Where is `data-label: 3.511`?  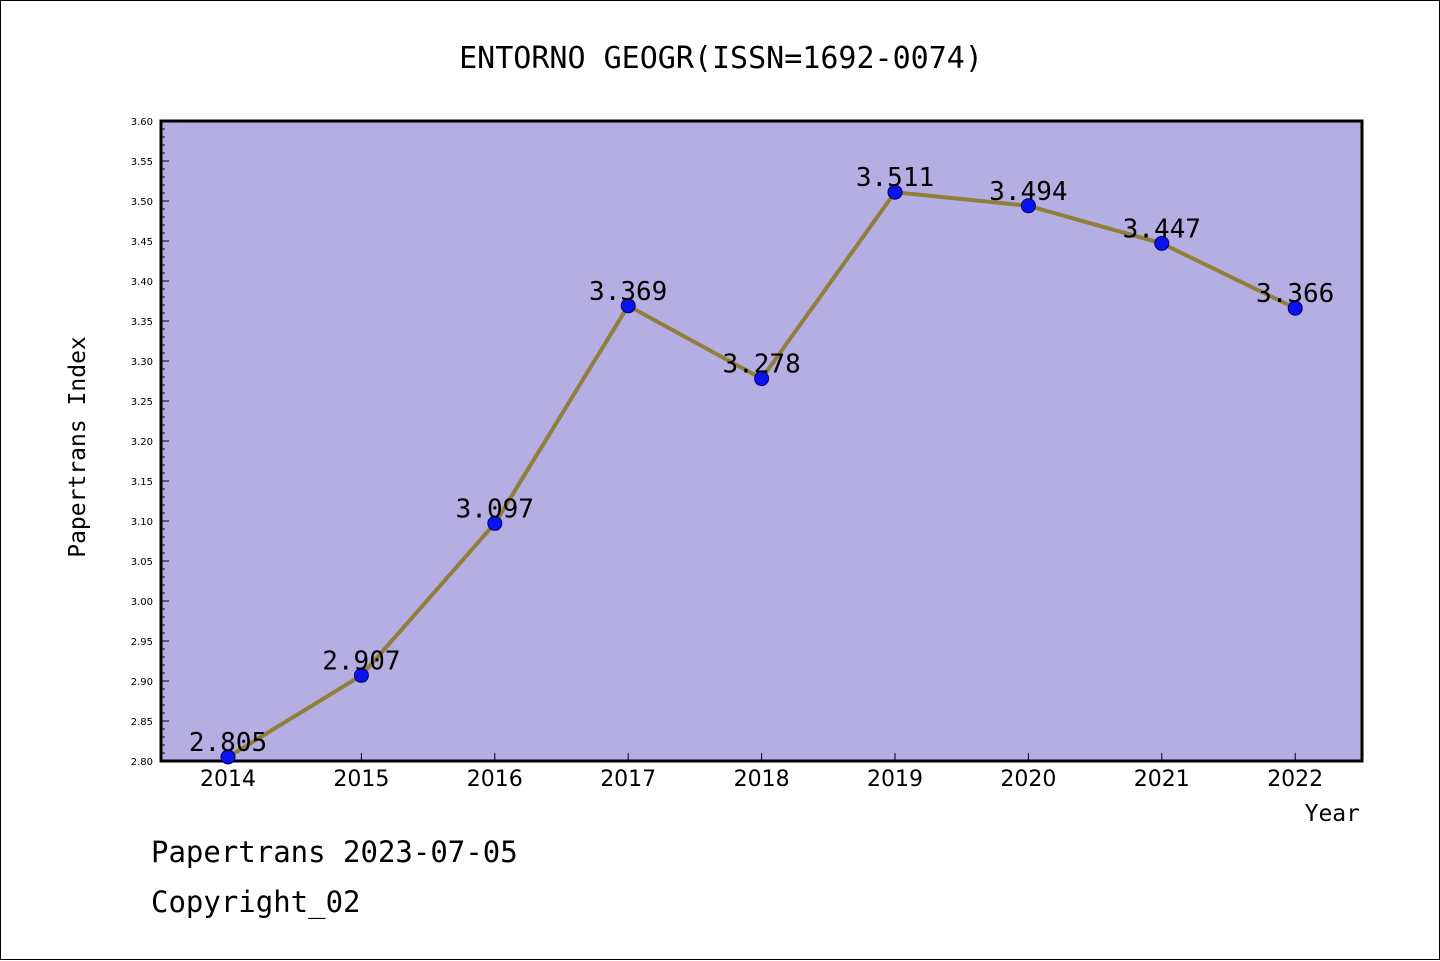
data-label: 3.511 is located at coordinates (895, 178).